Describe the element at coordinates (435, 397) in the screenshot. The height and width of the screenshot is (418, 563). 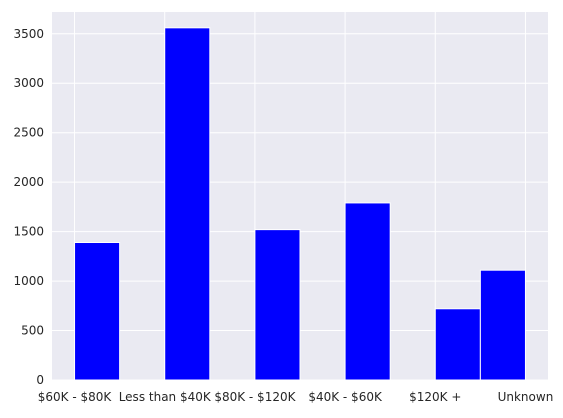
I see `x-tick-label: $120K +` at that location.